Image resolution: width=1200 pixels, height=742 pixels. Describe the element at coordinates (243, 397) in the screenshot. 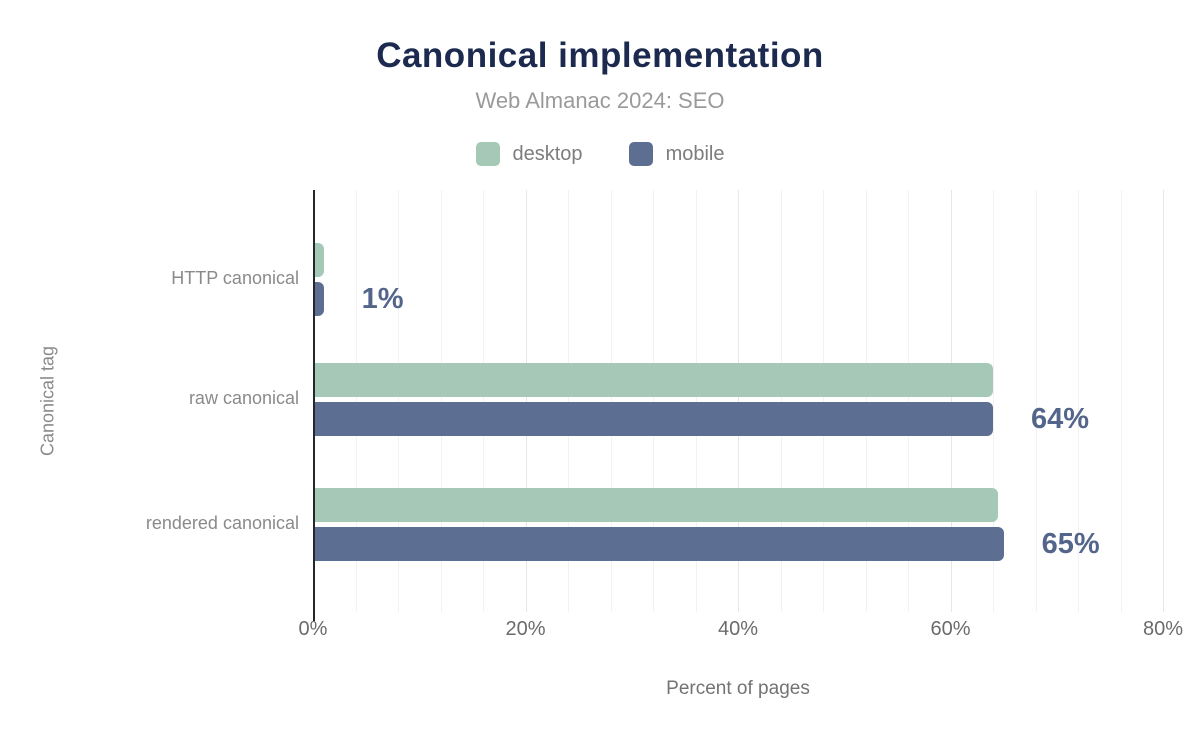

I see `category-label-raw-canonical: raw canonical` at that location.